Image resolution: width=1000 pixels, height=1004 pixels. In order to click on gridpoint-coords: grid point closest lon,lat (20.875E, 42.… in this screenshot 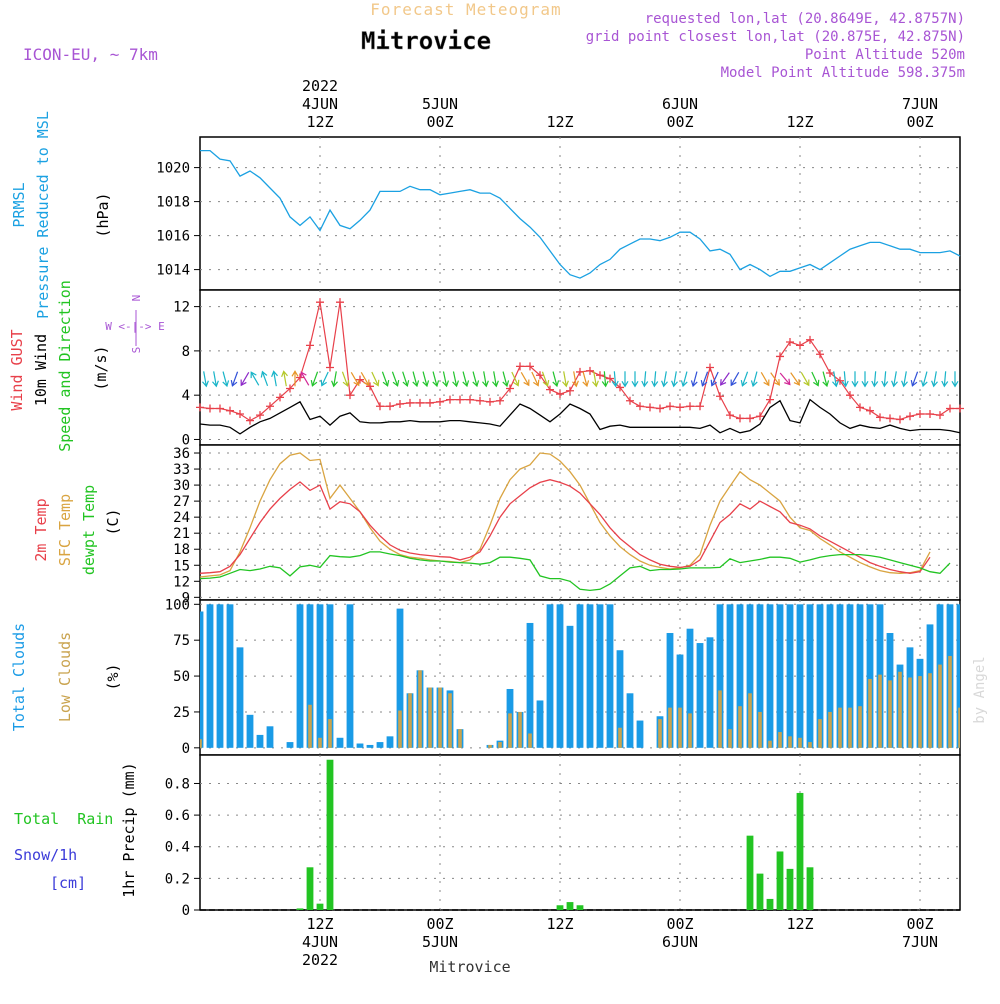, I will do `click(775, 37)`.